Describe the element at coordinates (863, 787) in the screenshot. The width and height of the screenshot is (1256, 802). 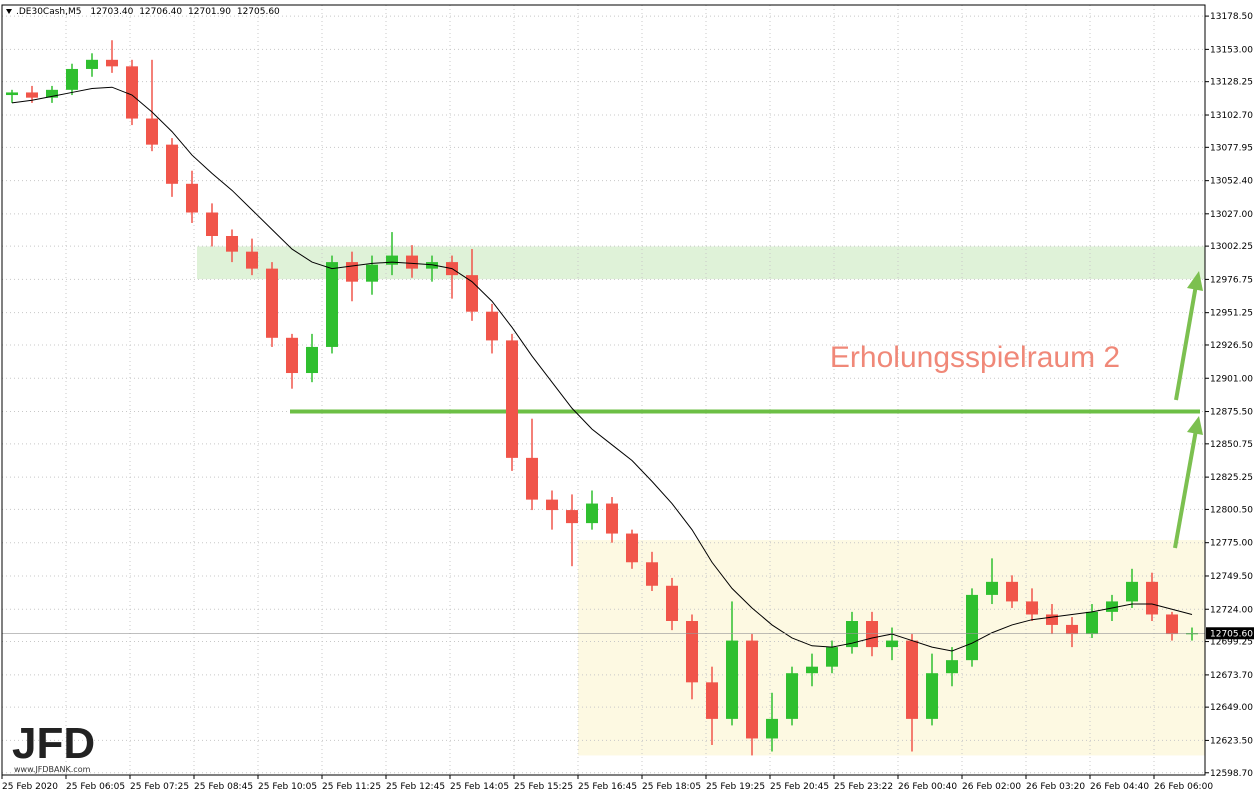
I see `x-tick-label: 25 Feb 23:22` at that location.